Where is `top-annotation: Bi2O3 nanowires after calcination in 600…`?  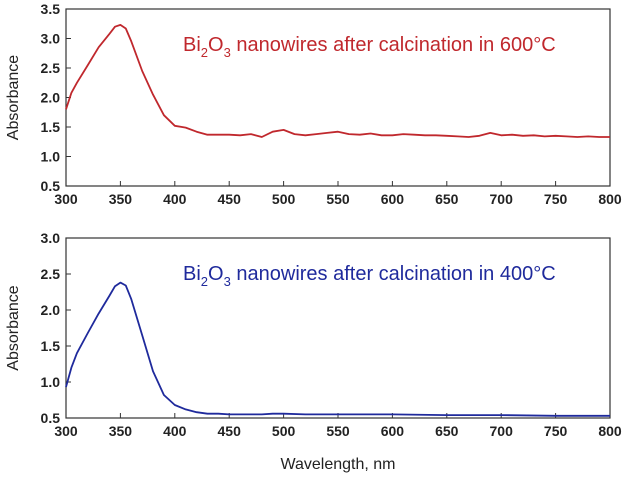 top-annotation: Bi2O3 nanowires after calcination in 600… is located at coordinates (369, 47).